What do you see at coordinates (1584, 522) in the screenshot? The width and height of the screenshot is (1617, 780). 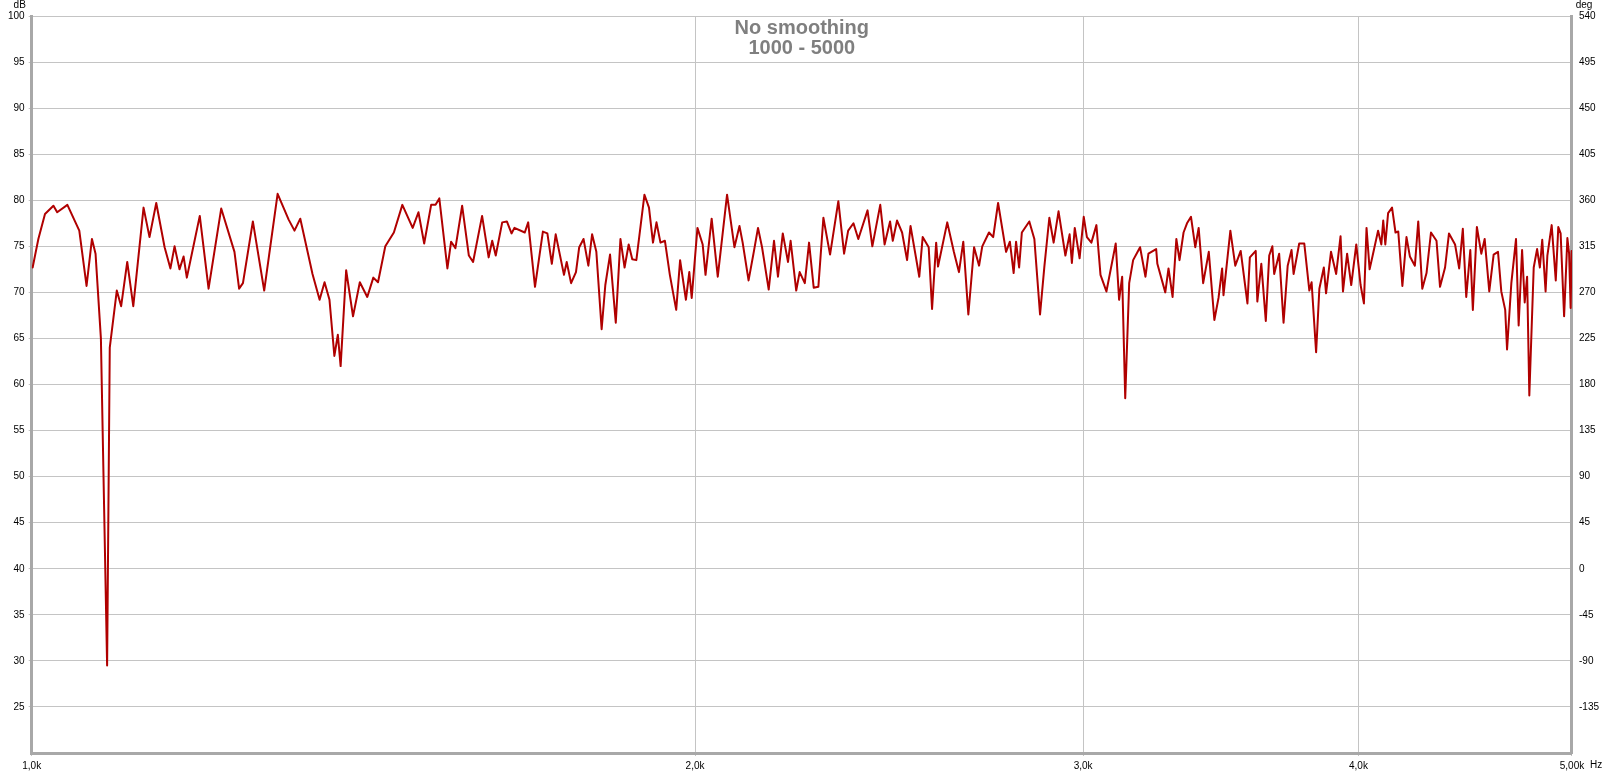 I see `y2-tick-label: 45` at bounding box center [1584, 522].